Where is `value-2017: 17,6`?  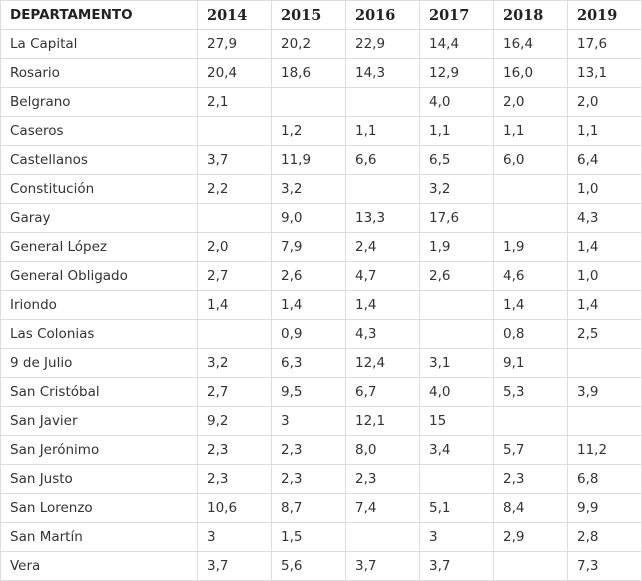
value-2017: 17,6 is located at coordinates (456, 218).